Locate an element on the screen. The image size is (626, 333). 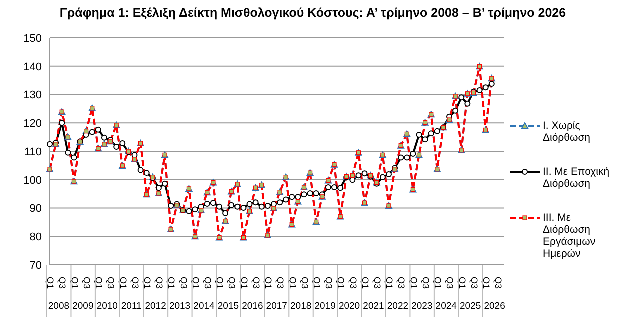
y-tick-label: 100 is located at coordinates (33, 180).